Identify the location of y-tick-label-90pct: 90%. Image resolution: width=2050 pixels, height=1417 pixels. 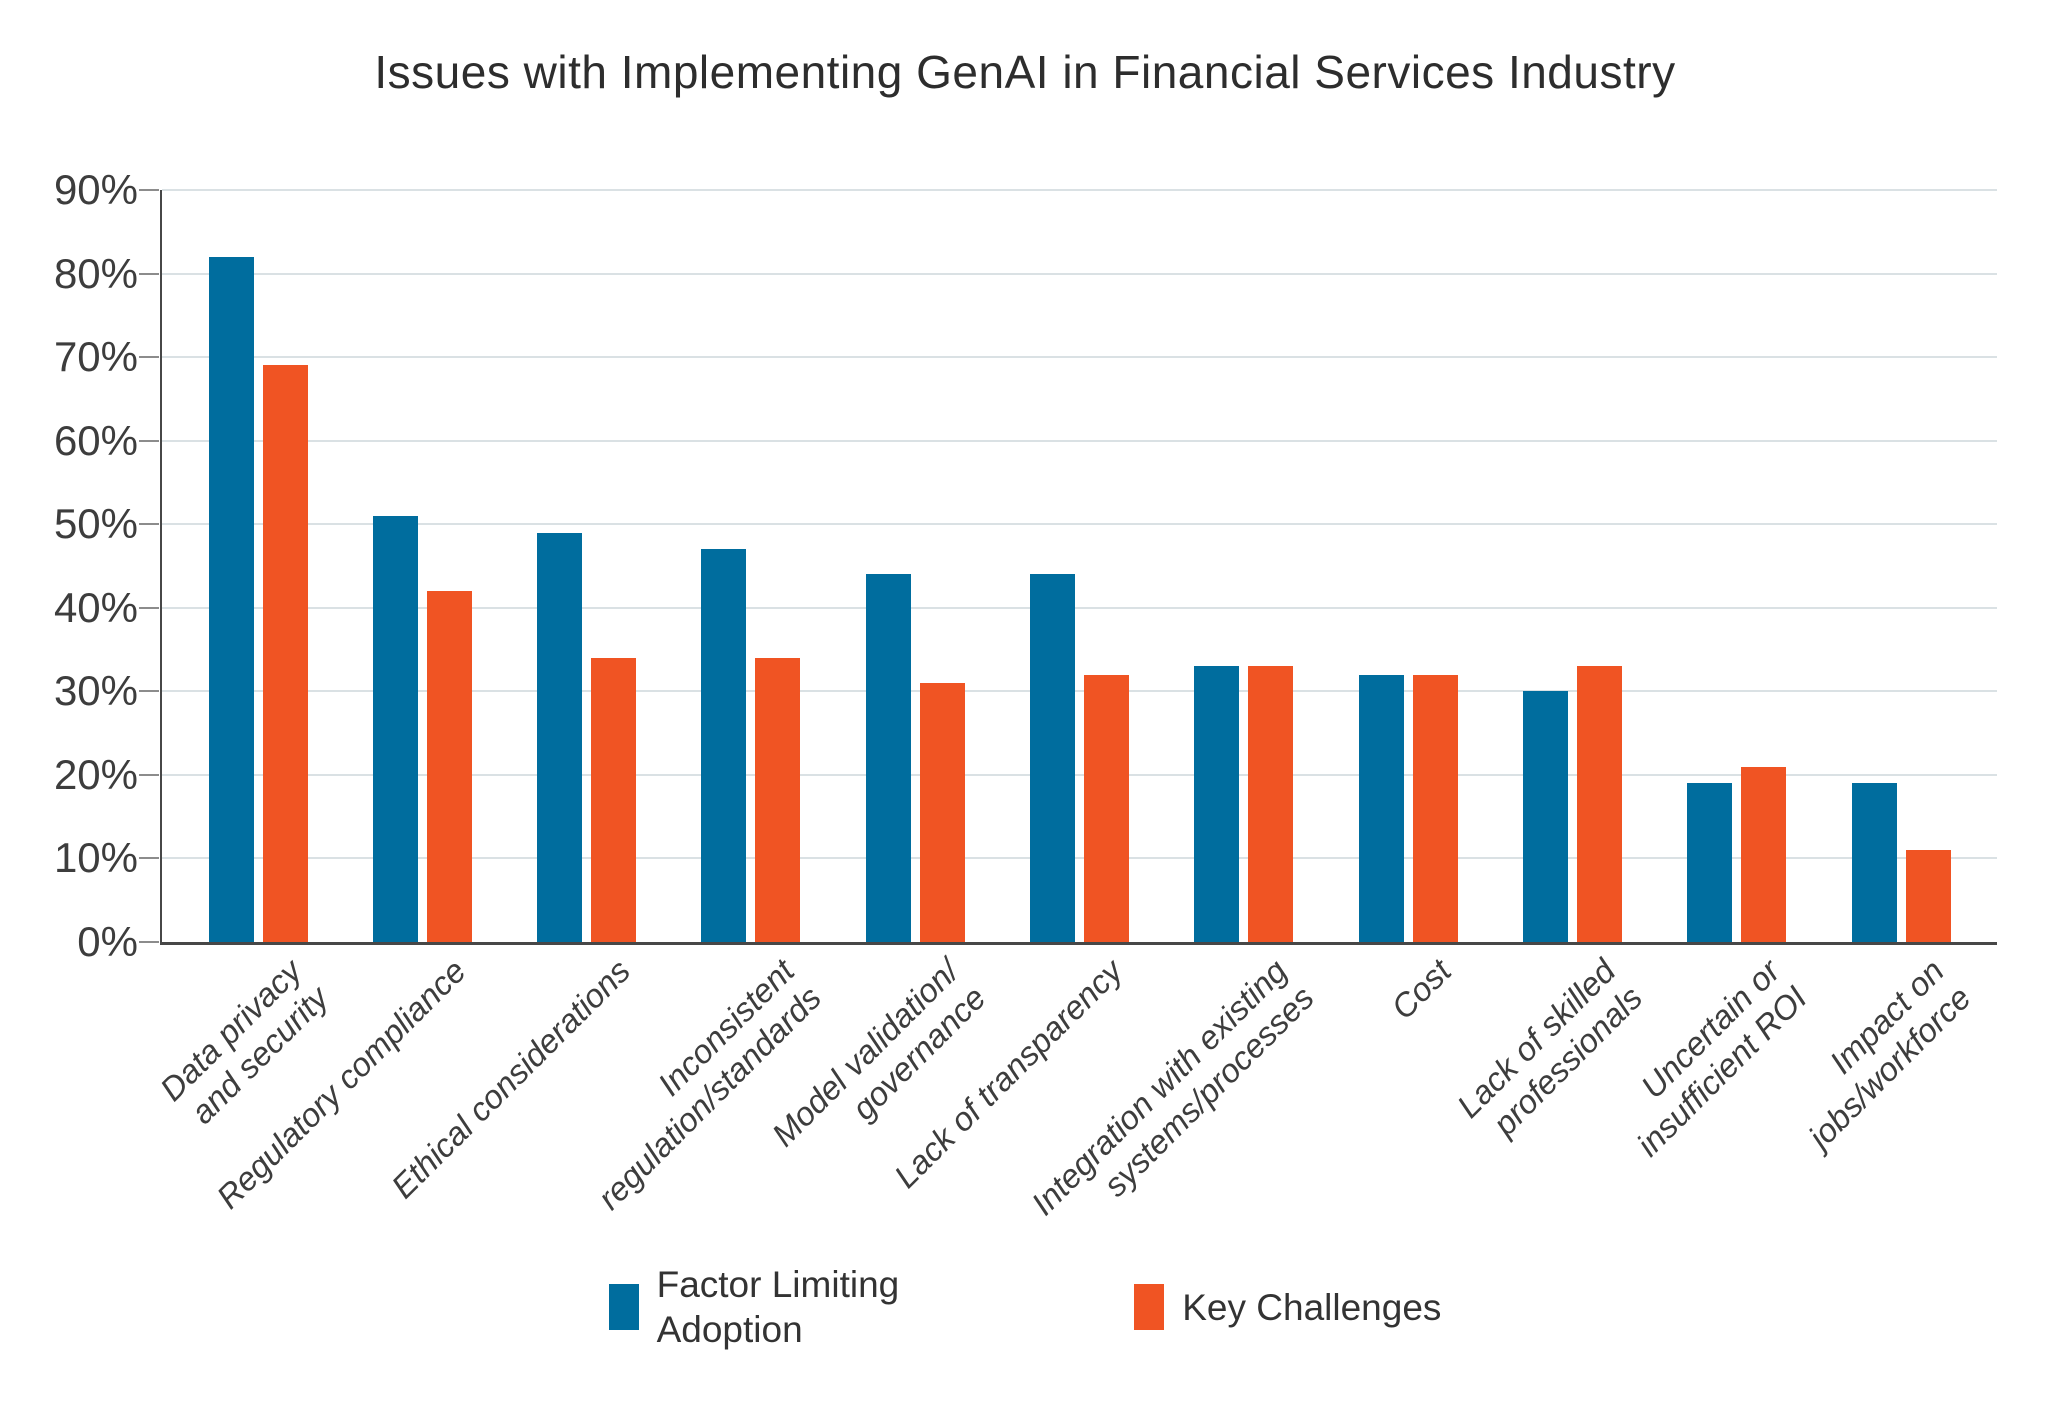
(95, 189).